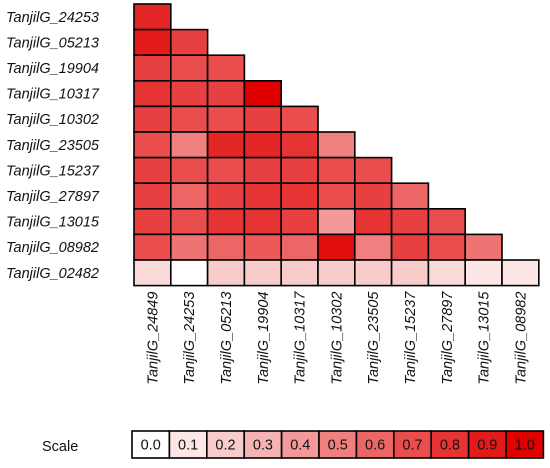 The image size is (550, 468). Describe the element at coordinates (338, 446) in the screenshot. I see `scale-tick-label: 0.5` at that location.